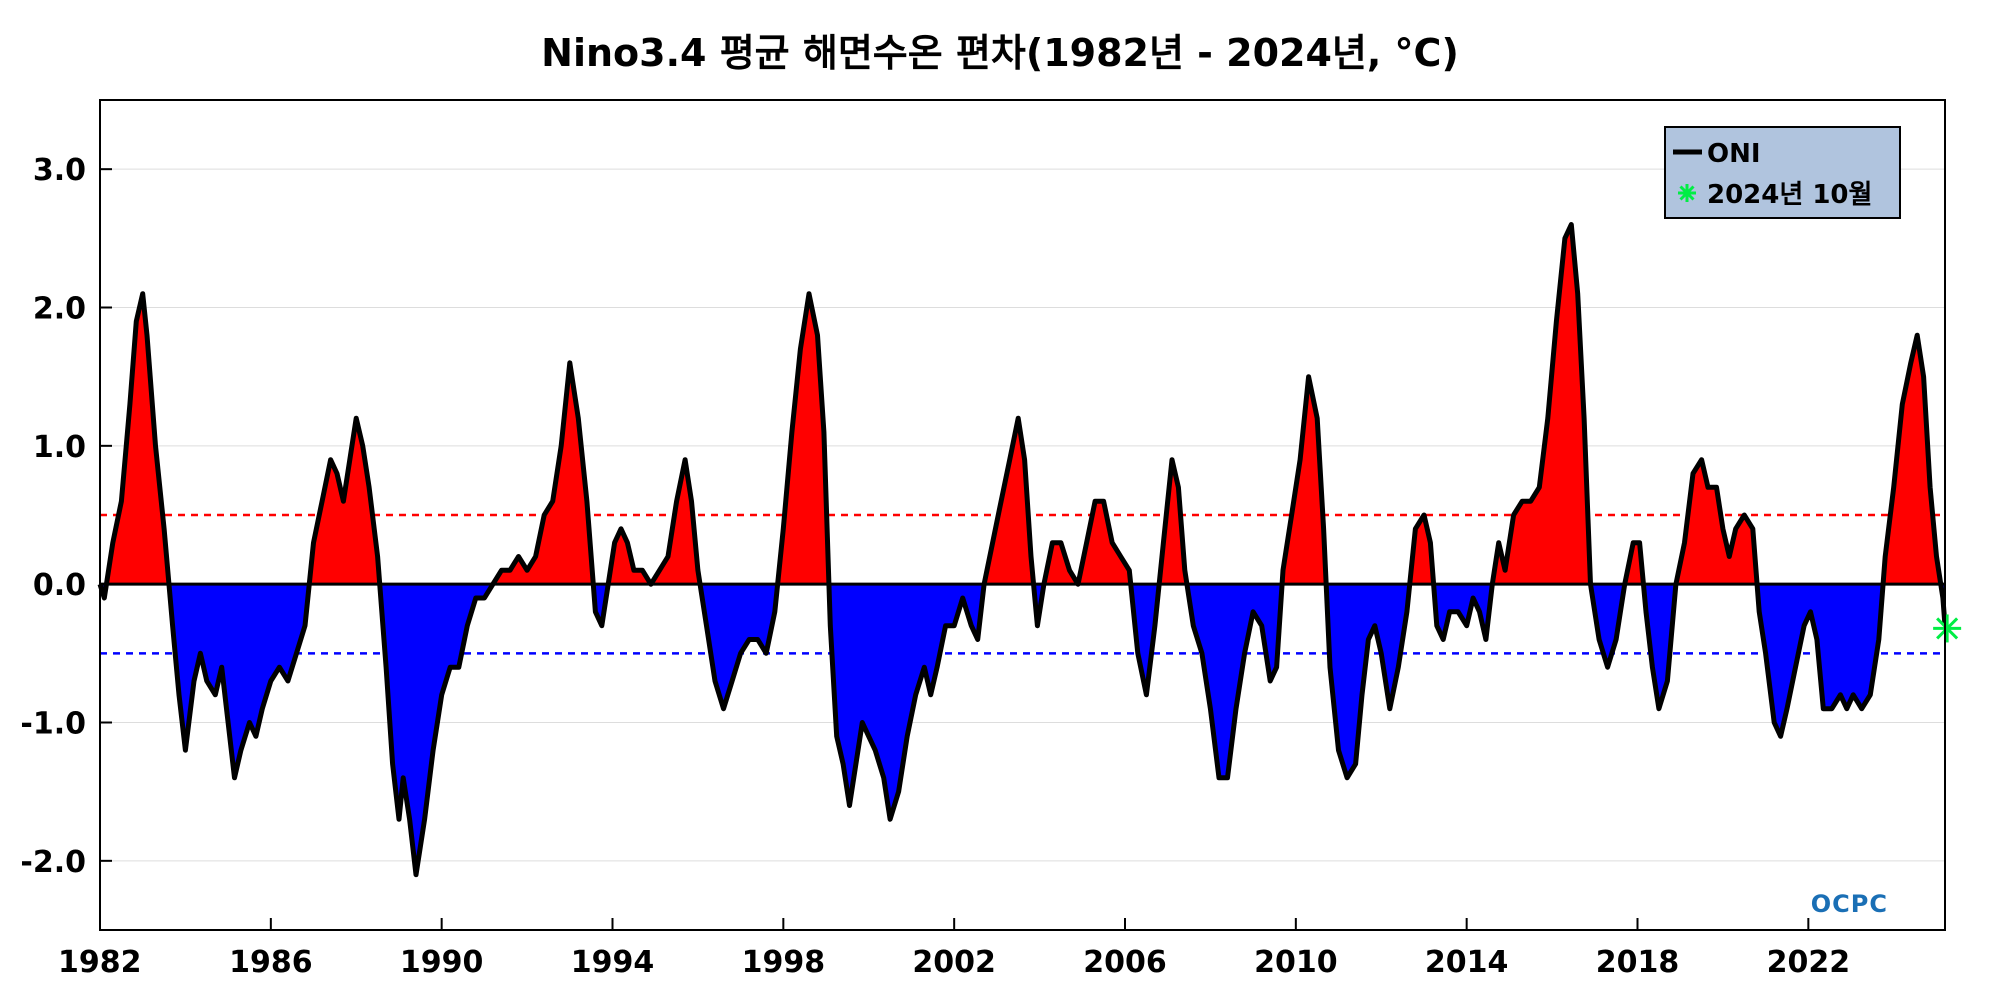 The image size is (2000, 1000). I want to click on x-tick-label: 1998, so click(784, 962).